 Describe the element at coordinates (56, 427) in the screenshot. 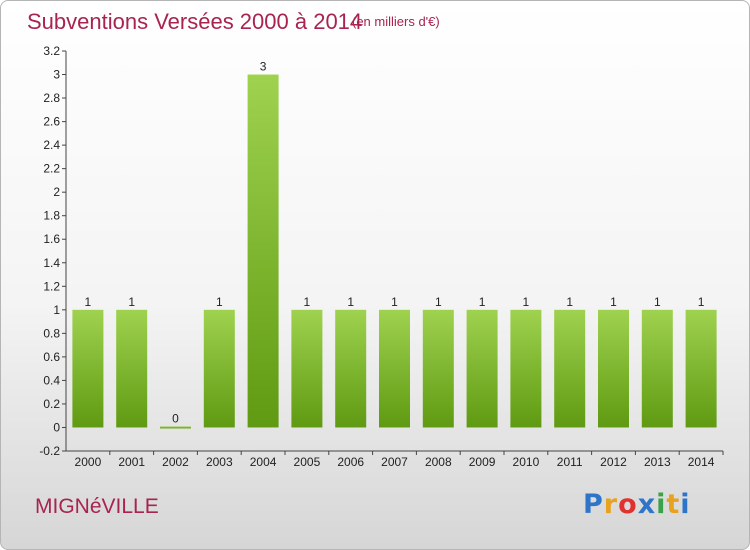

I see `y-tick-label: 0` at that location.